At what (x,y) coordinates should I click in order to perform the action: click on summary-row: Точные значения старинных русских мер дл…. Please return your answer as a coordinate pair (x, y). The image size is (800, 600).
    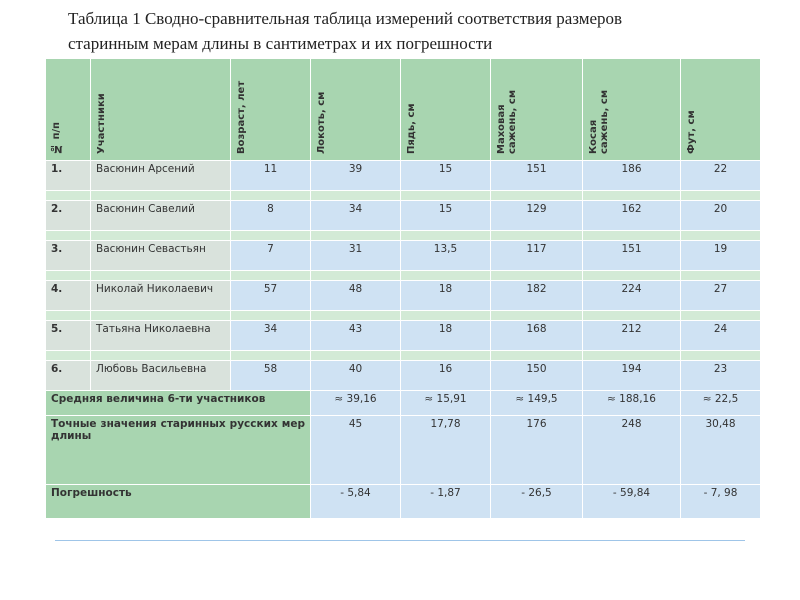
    Looking at the image, I should click on (403, 450).